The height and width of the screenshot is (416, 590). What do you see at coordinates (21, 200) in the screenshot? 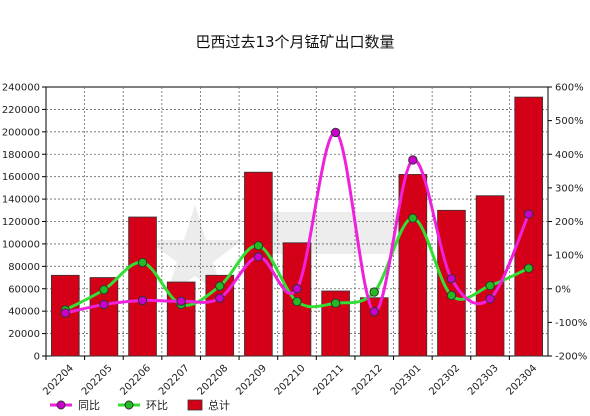
I see `left-axis-label: 140000` at bounding box center [21, 200].